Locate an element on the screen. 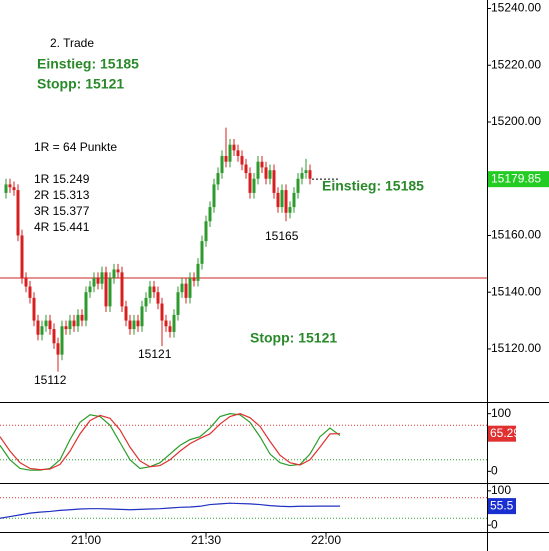  last-price-box is located at coordinates (518, 179).